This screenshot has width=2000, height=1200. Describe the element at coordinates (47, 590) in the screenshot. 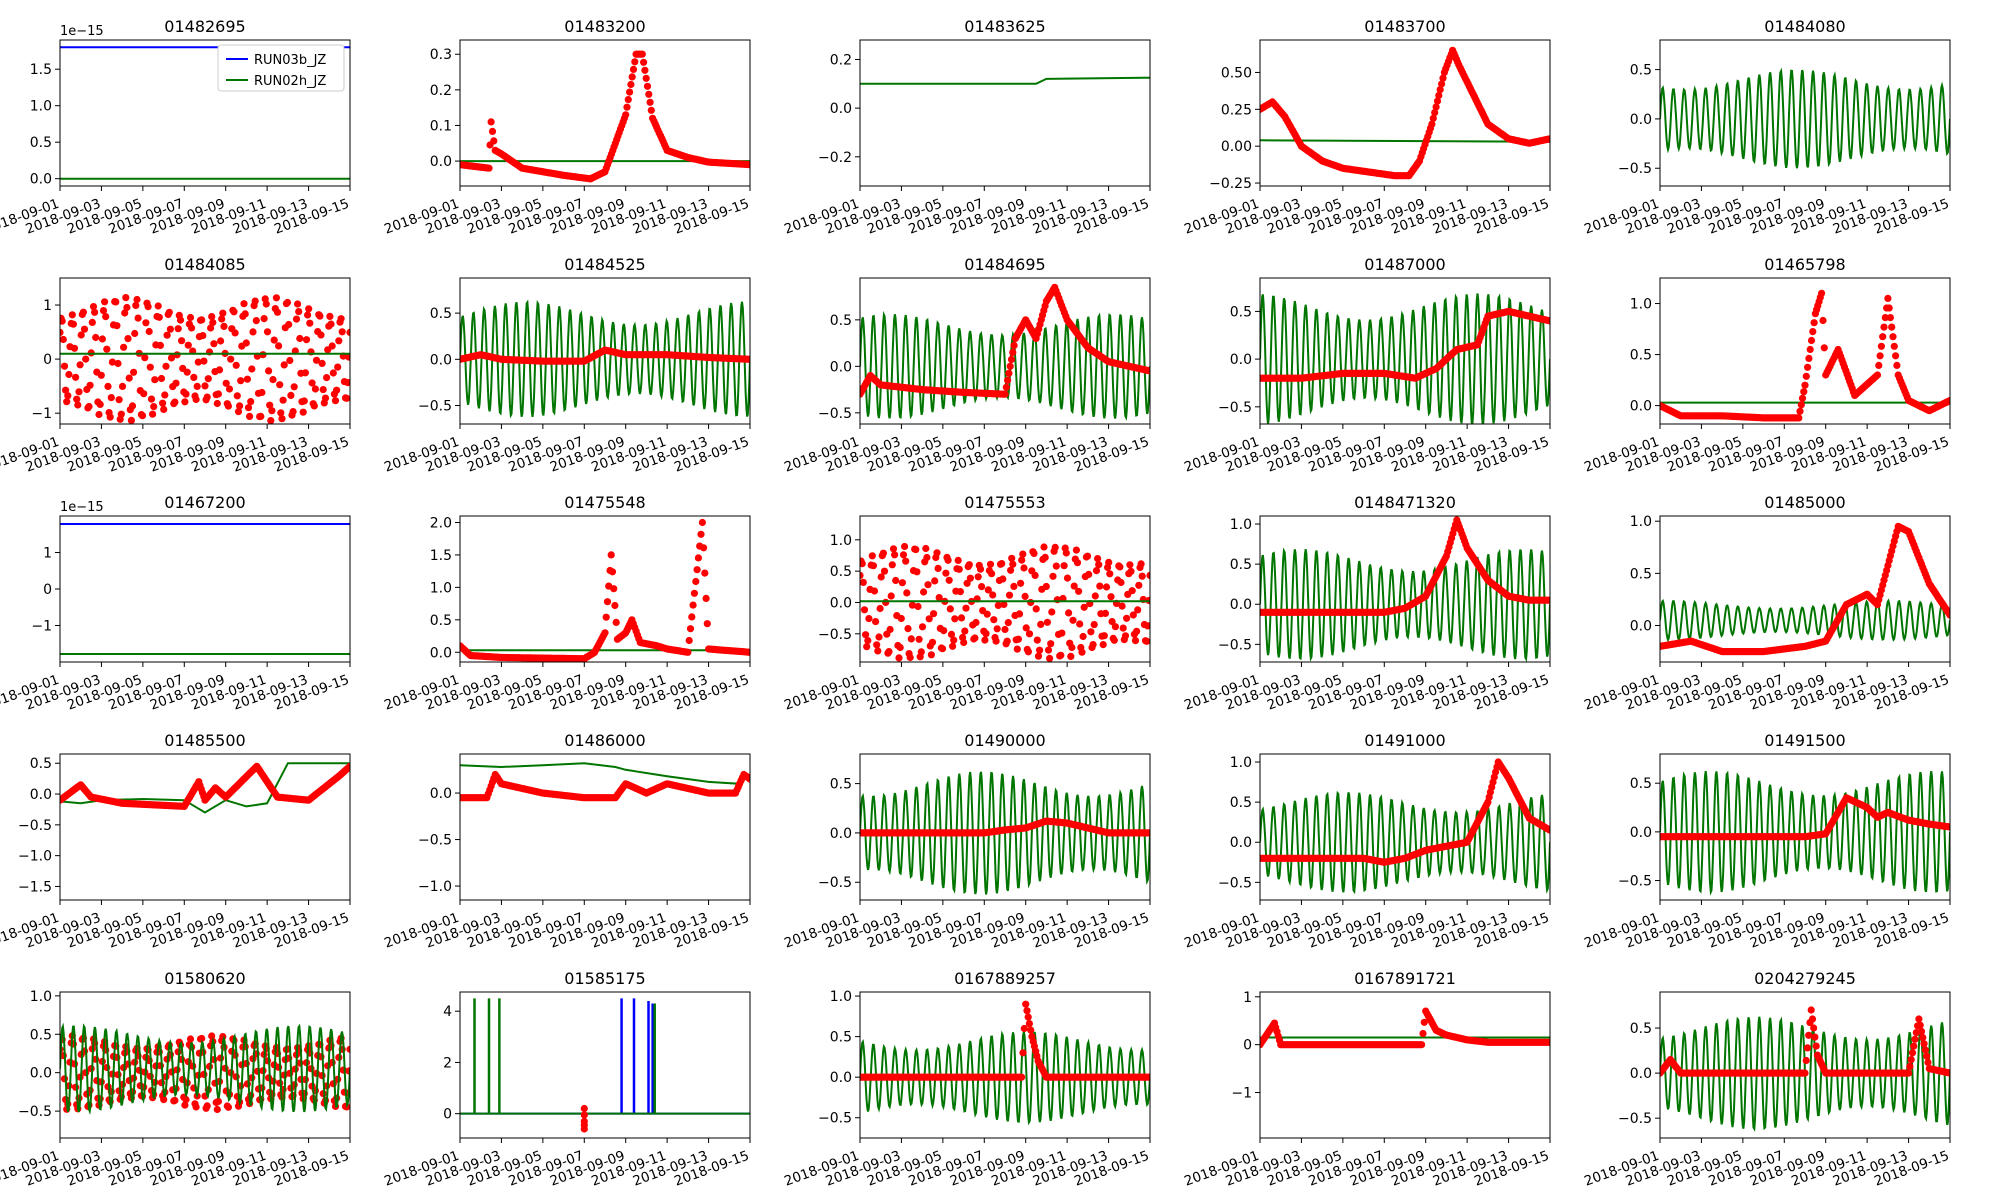

I see `y-tick-label: 0` at that location.